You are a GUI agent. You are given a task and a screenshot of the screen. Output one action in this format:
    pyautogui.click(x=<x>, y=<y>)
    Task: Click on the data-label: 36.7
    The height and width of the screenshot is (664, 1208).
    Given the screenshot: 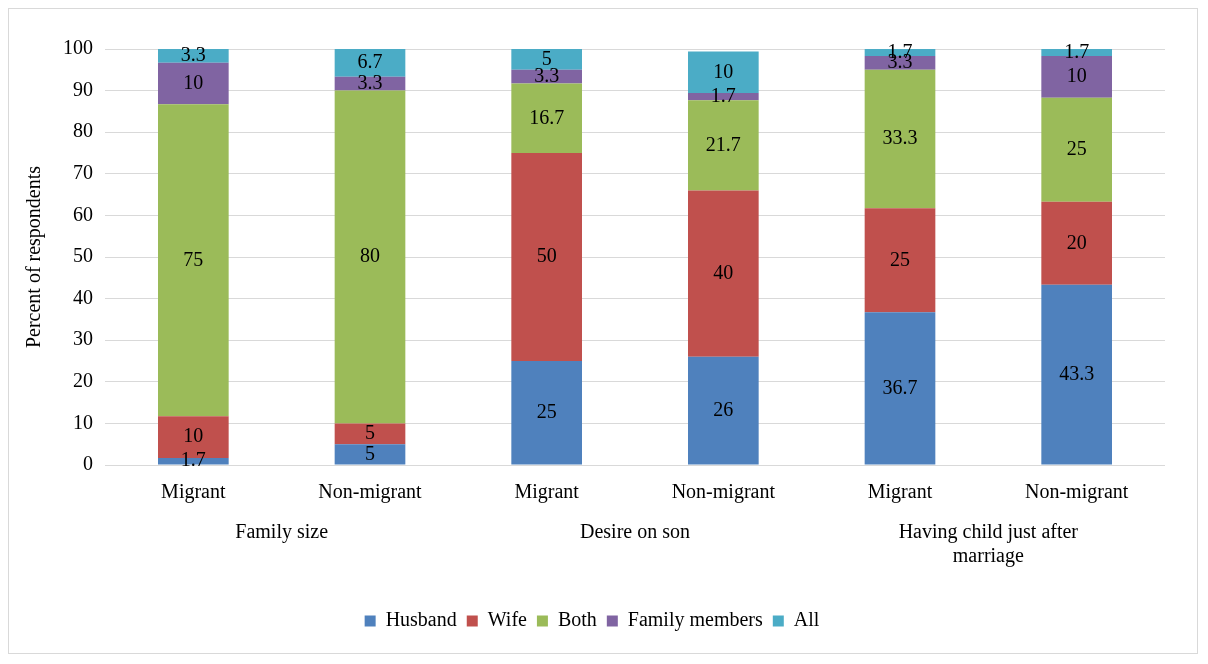 What is the action you would take?
    pyautogui.click(x=900, y=386)
    